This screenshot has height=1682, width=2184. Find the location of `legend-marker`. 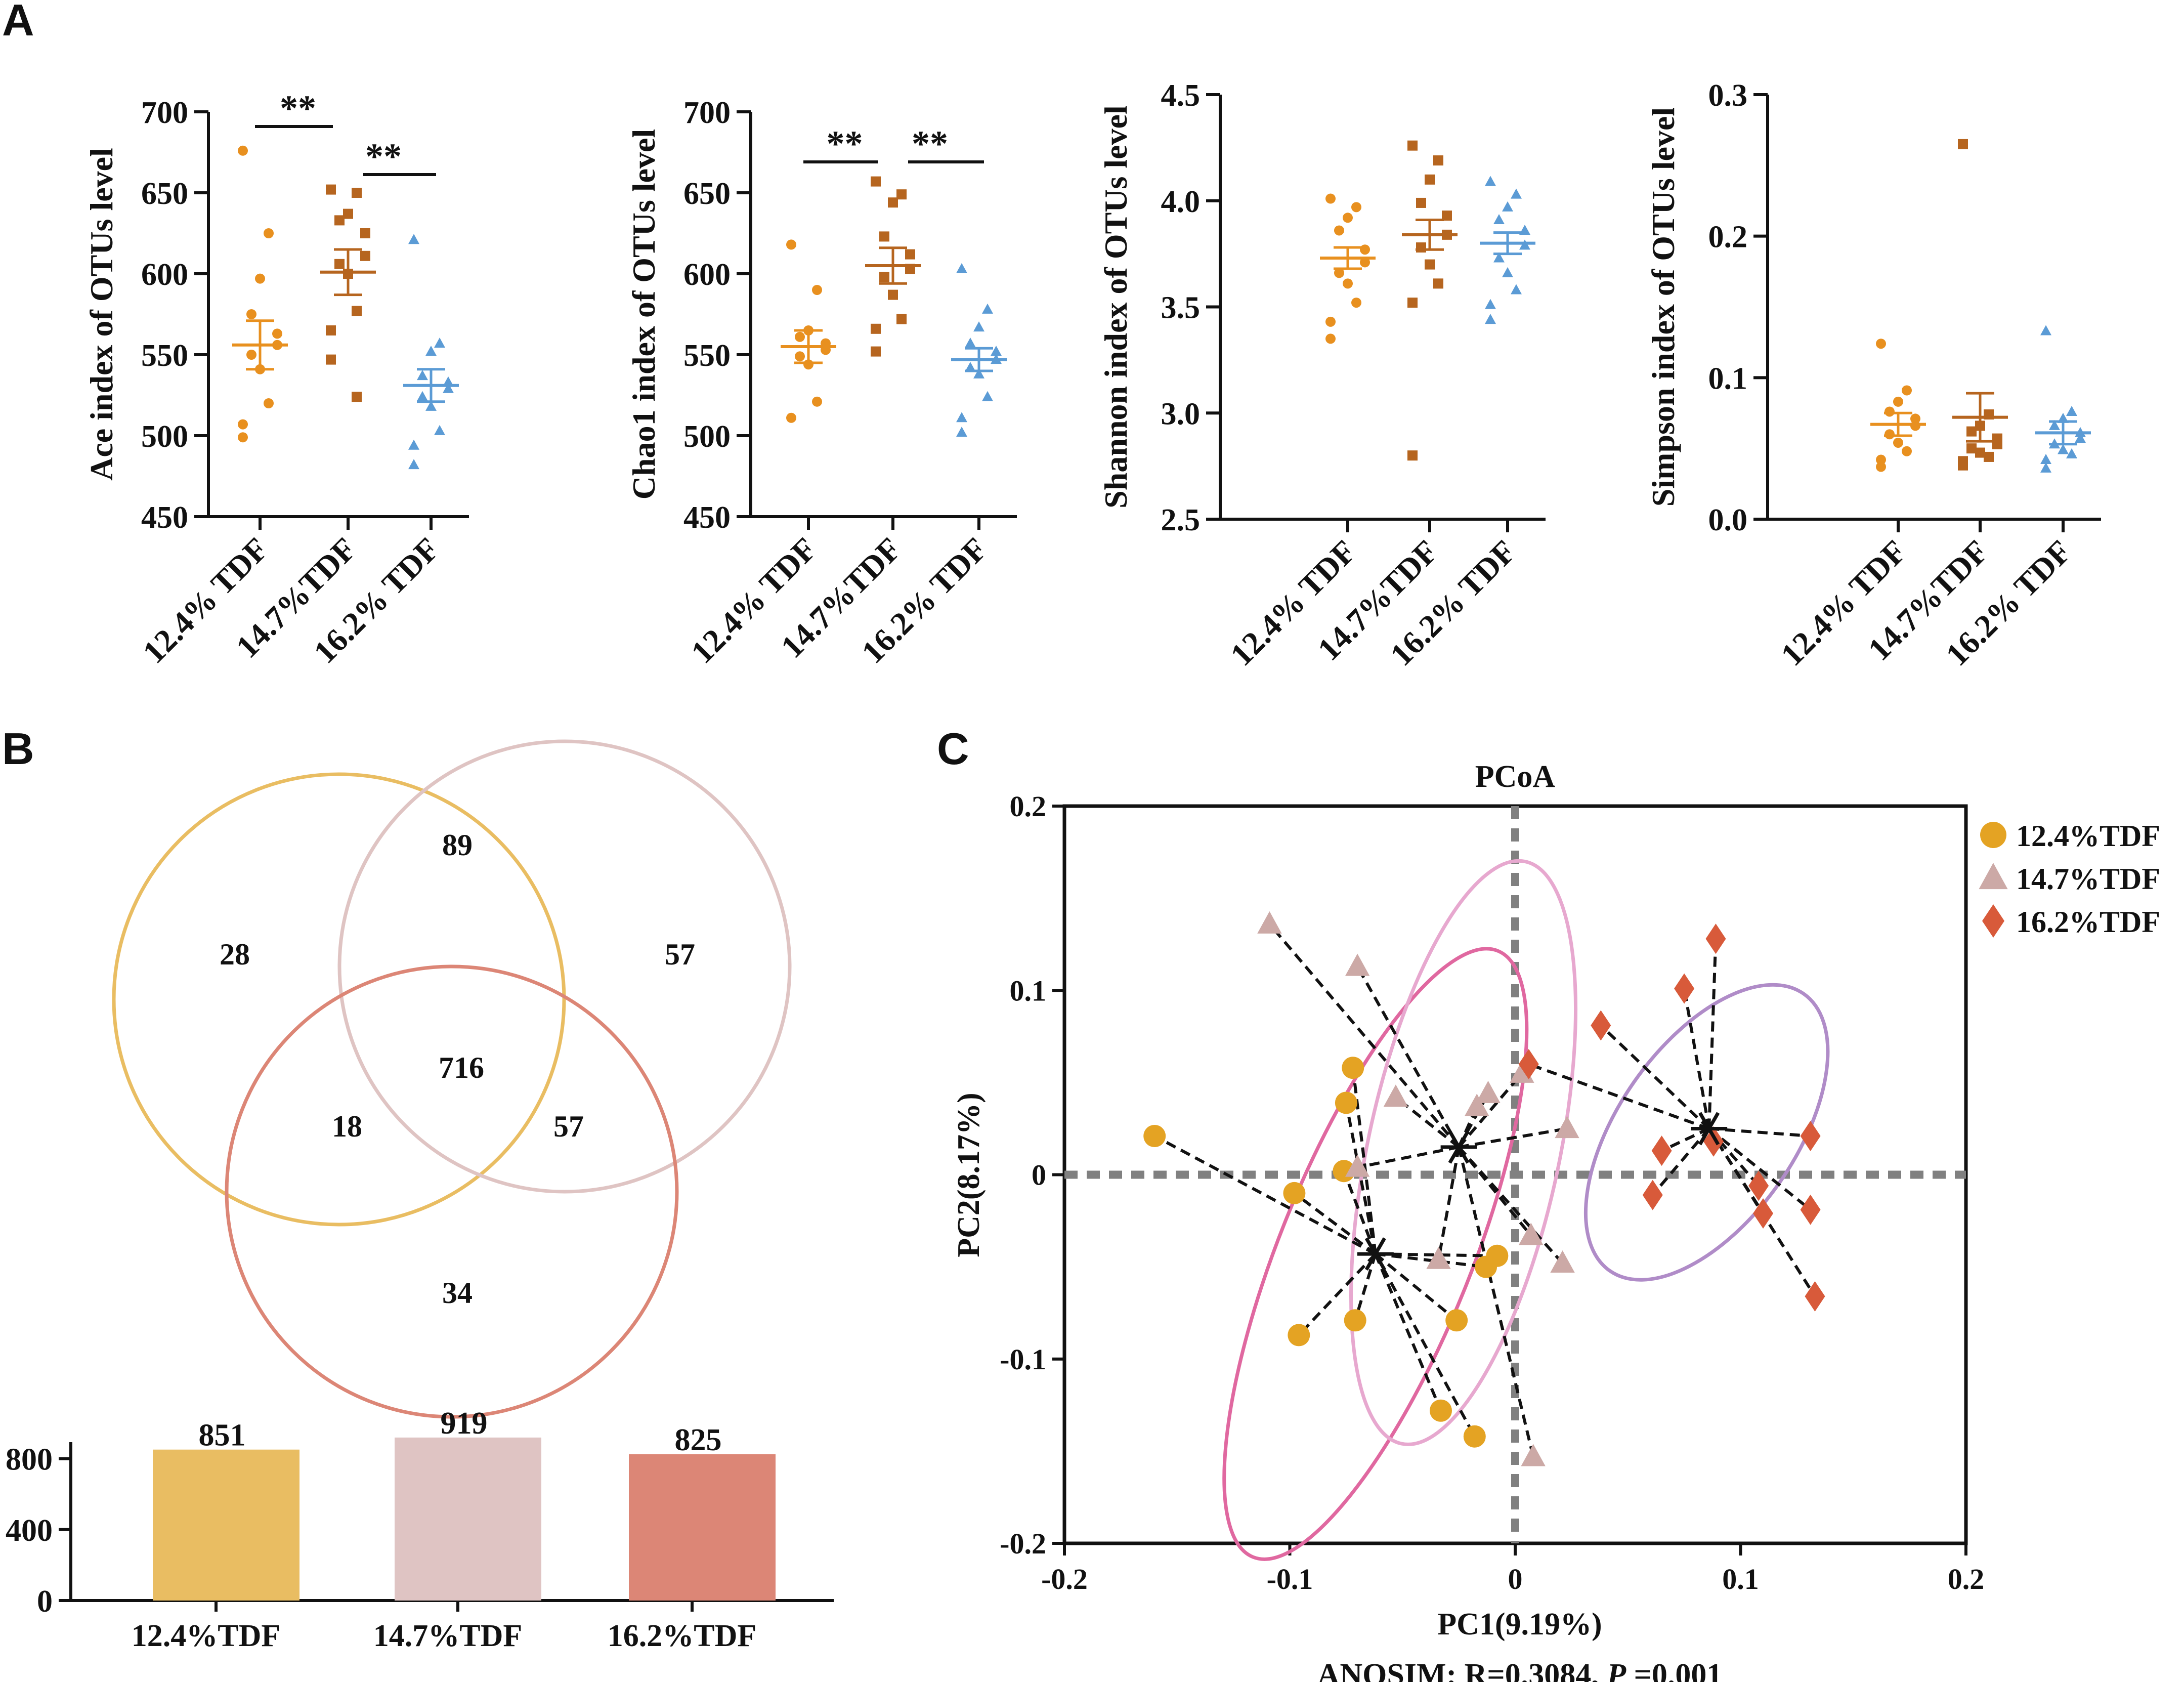

legend-marker is located at coordinates (1993, 835).